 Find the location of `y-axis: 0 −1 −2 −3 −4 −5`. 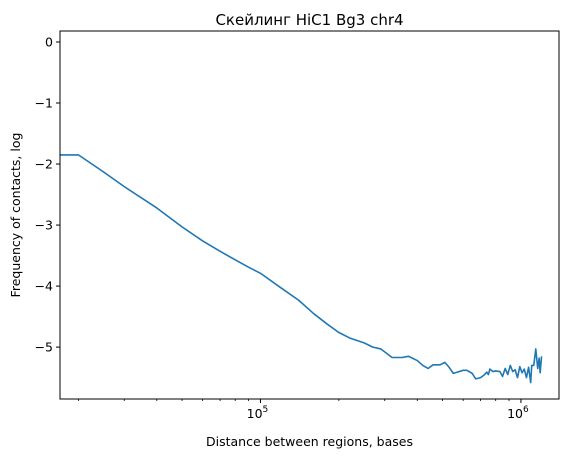

y-axis: 0 −1 −2 −3 −4 −5 is located at coordinates (47, 194).